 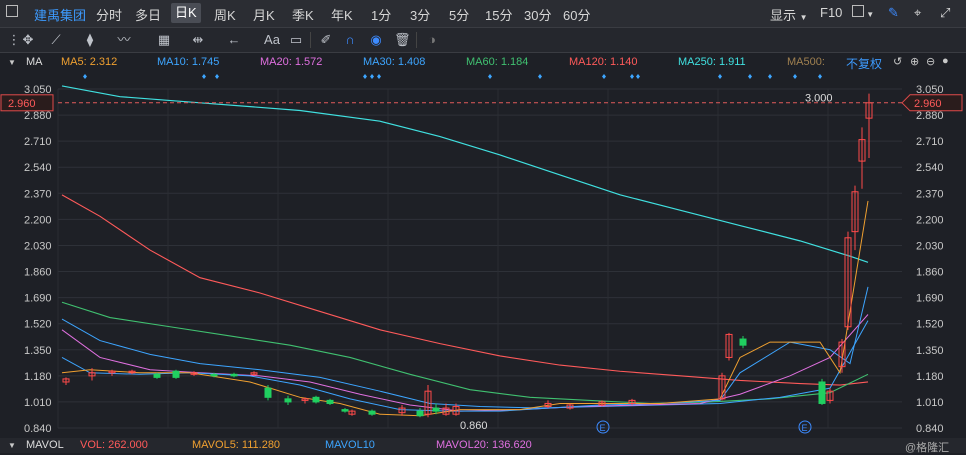 I want to click on wave-tool-icon: 〰, so click(x=124, y=39).